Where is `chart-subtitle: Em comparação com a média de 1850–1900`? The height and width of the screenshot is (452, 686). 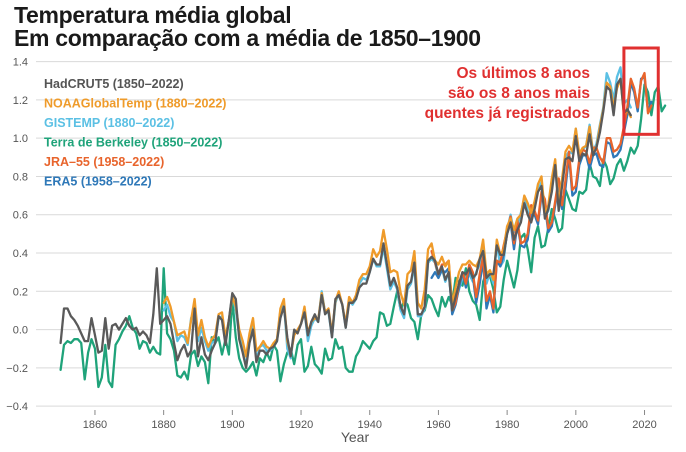 chart-subtitle: Em comparação com a média de 1850–1900 is located at coordinates (247, 38).